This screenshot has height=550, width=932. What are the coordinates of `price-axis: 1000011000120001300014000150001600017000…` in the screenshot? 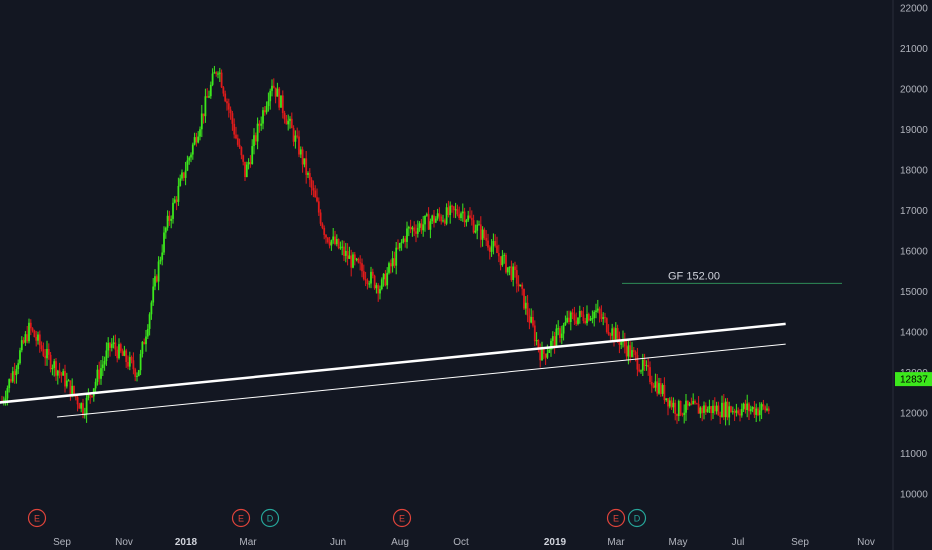 It's located at (913, 252).